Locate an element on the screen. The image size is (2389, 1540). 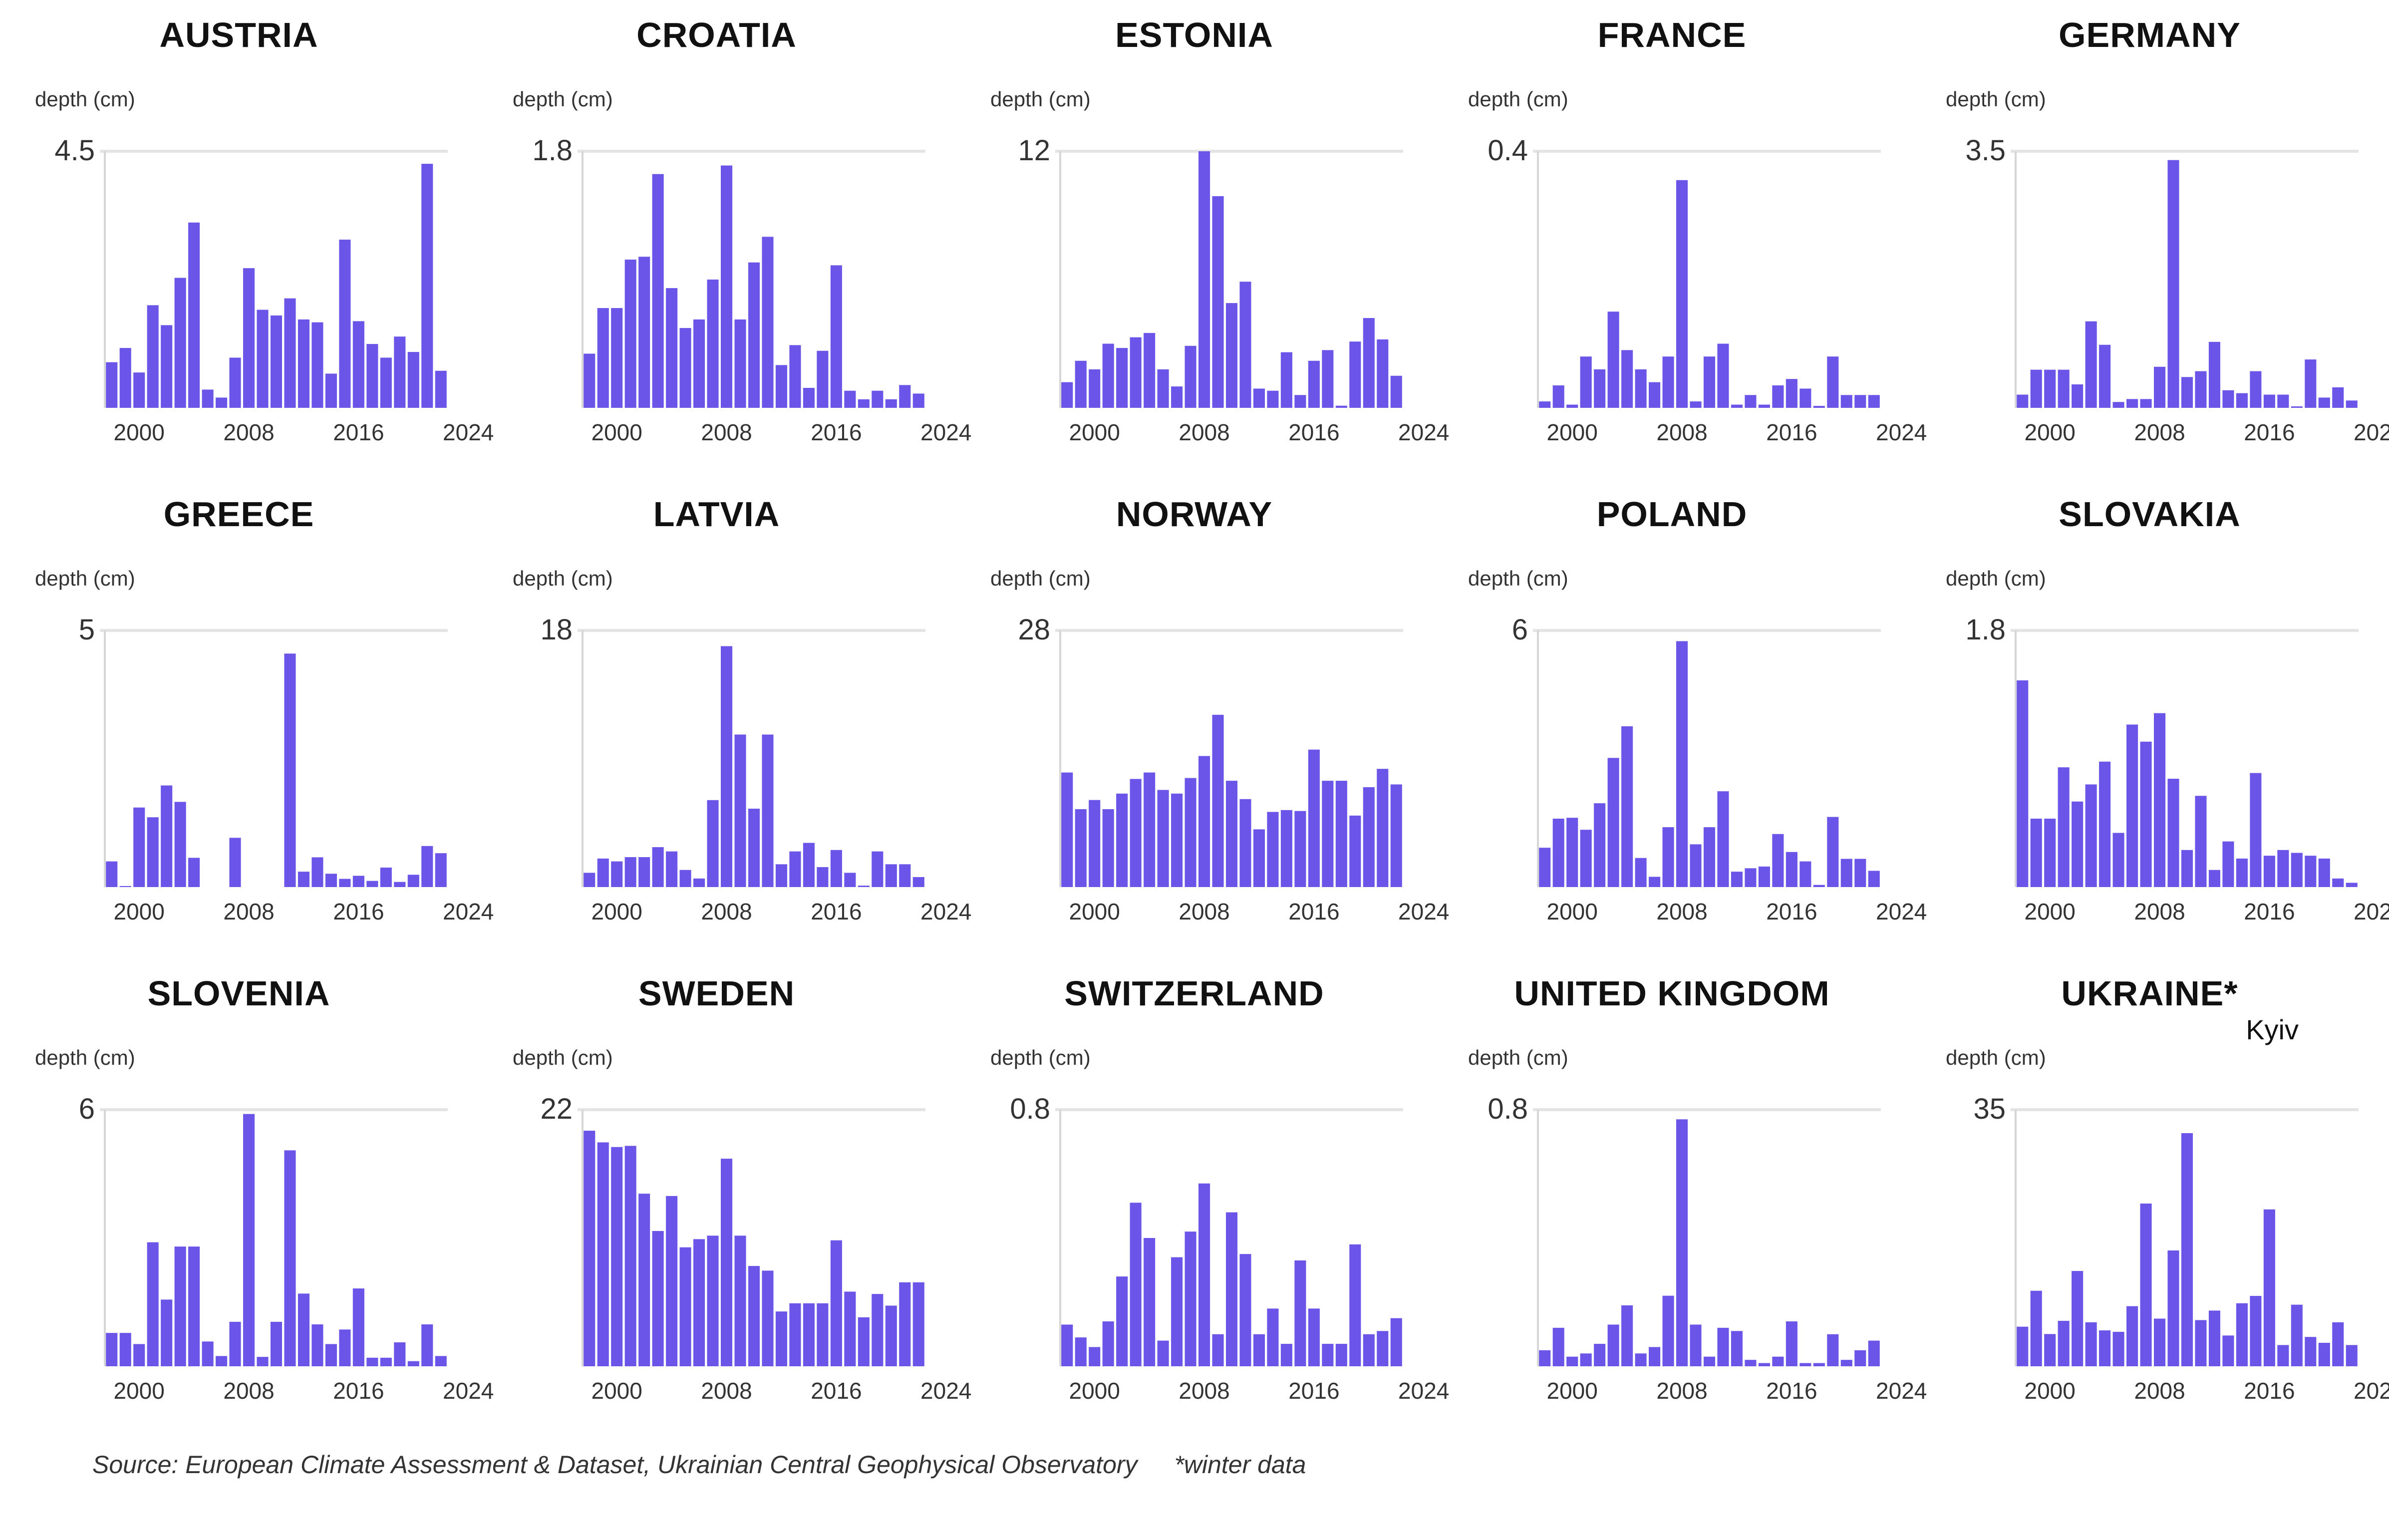
y-tick-label: 18 is located at coordinates (556, 630).